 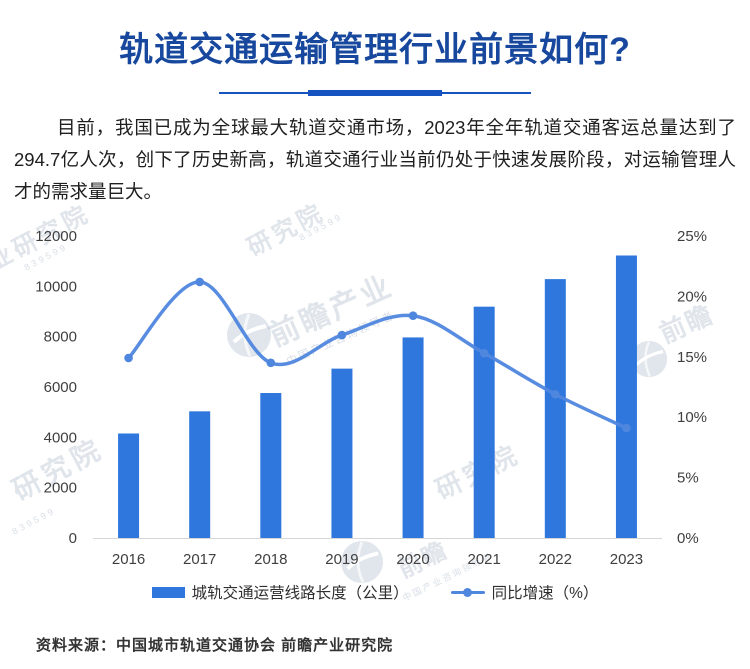 I want to click on left-axis-tick: 8000, so click(x=60, y=337).